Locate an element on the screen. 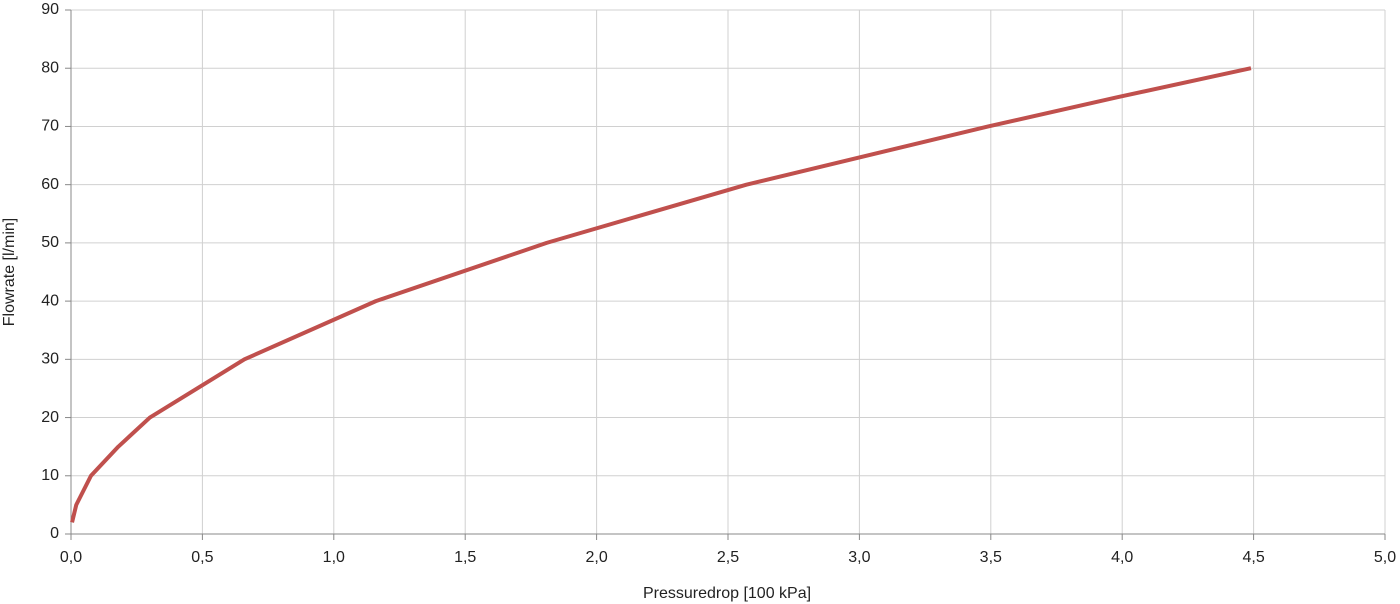  x-tick-label: 1,0 is located at coordinates (334, 557).